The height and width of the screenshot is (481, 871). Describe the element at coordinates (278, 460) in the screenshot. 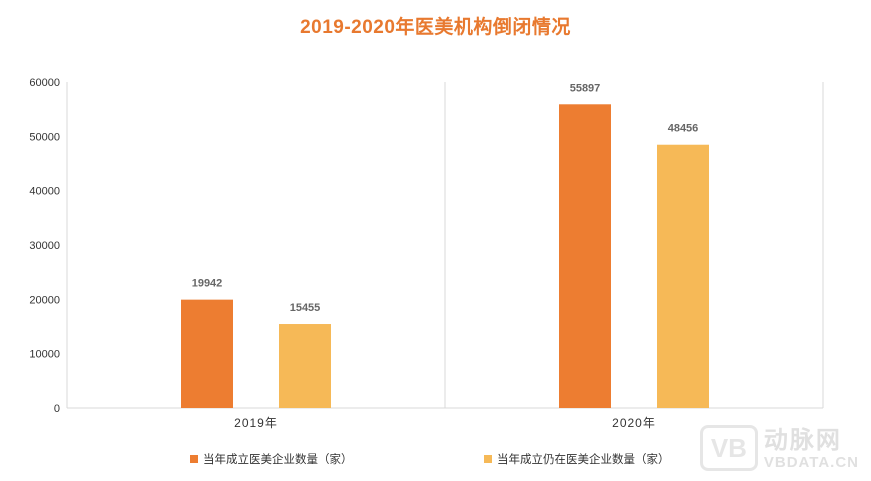

I see `legend-label-1: 当年成立医美企业数量（家）` at that location.